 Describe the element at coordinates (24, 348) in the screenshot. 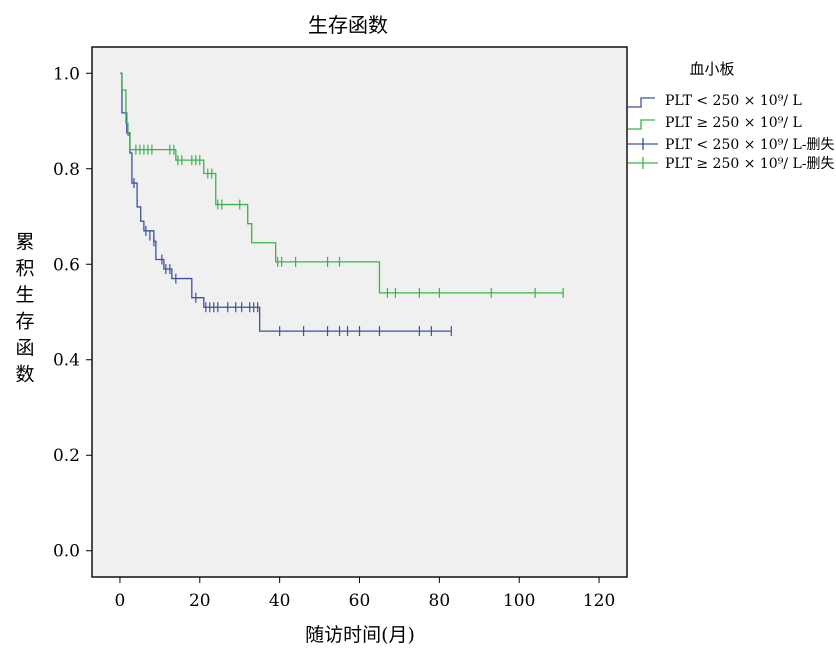

I see `y-axis-title-char: 函` at that location.